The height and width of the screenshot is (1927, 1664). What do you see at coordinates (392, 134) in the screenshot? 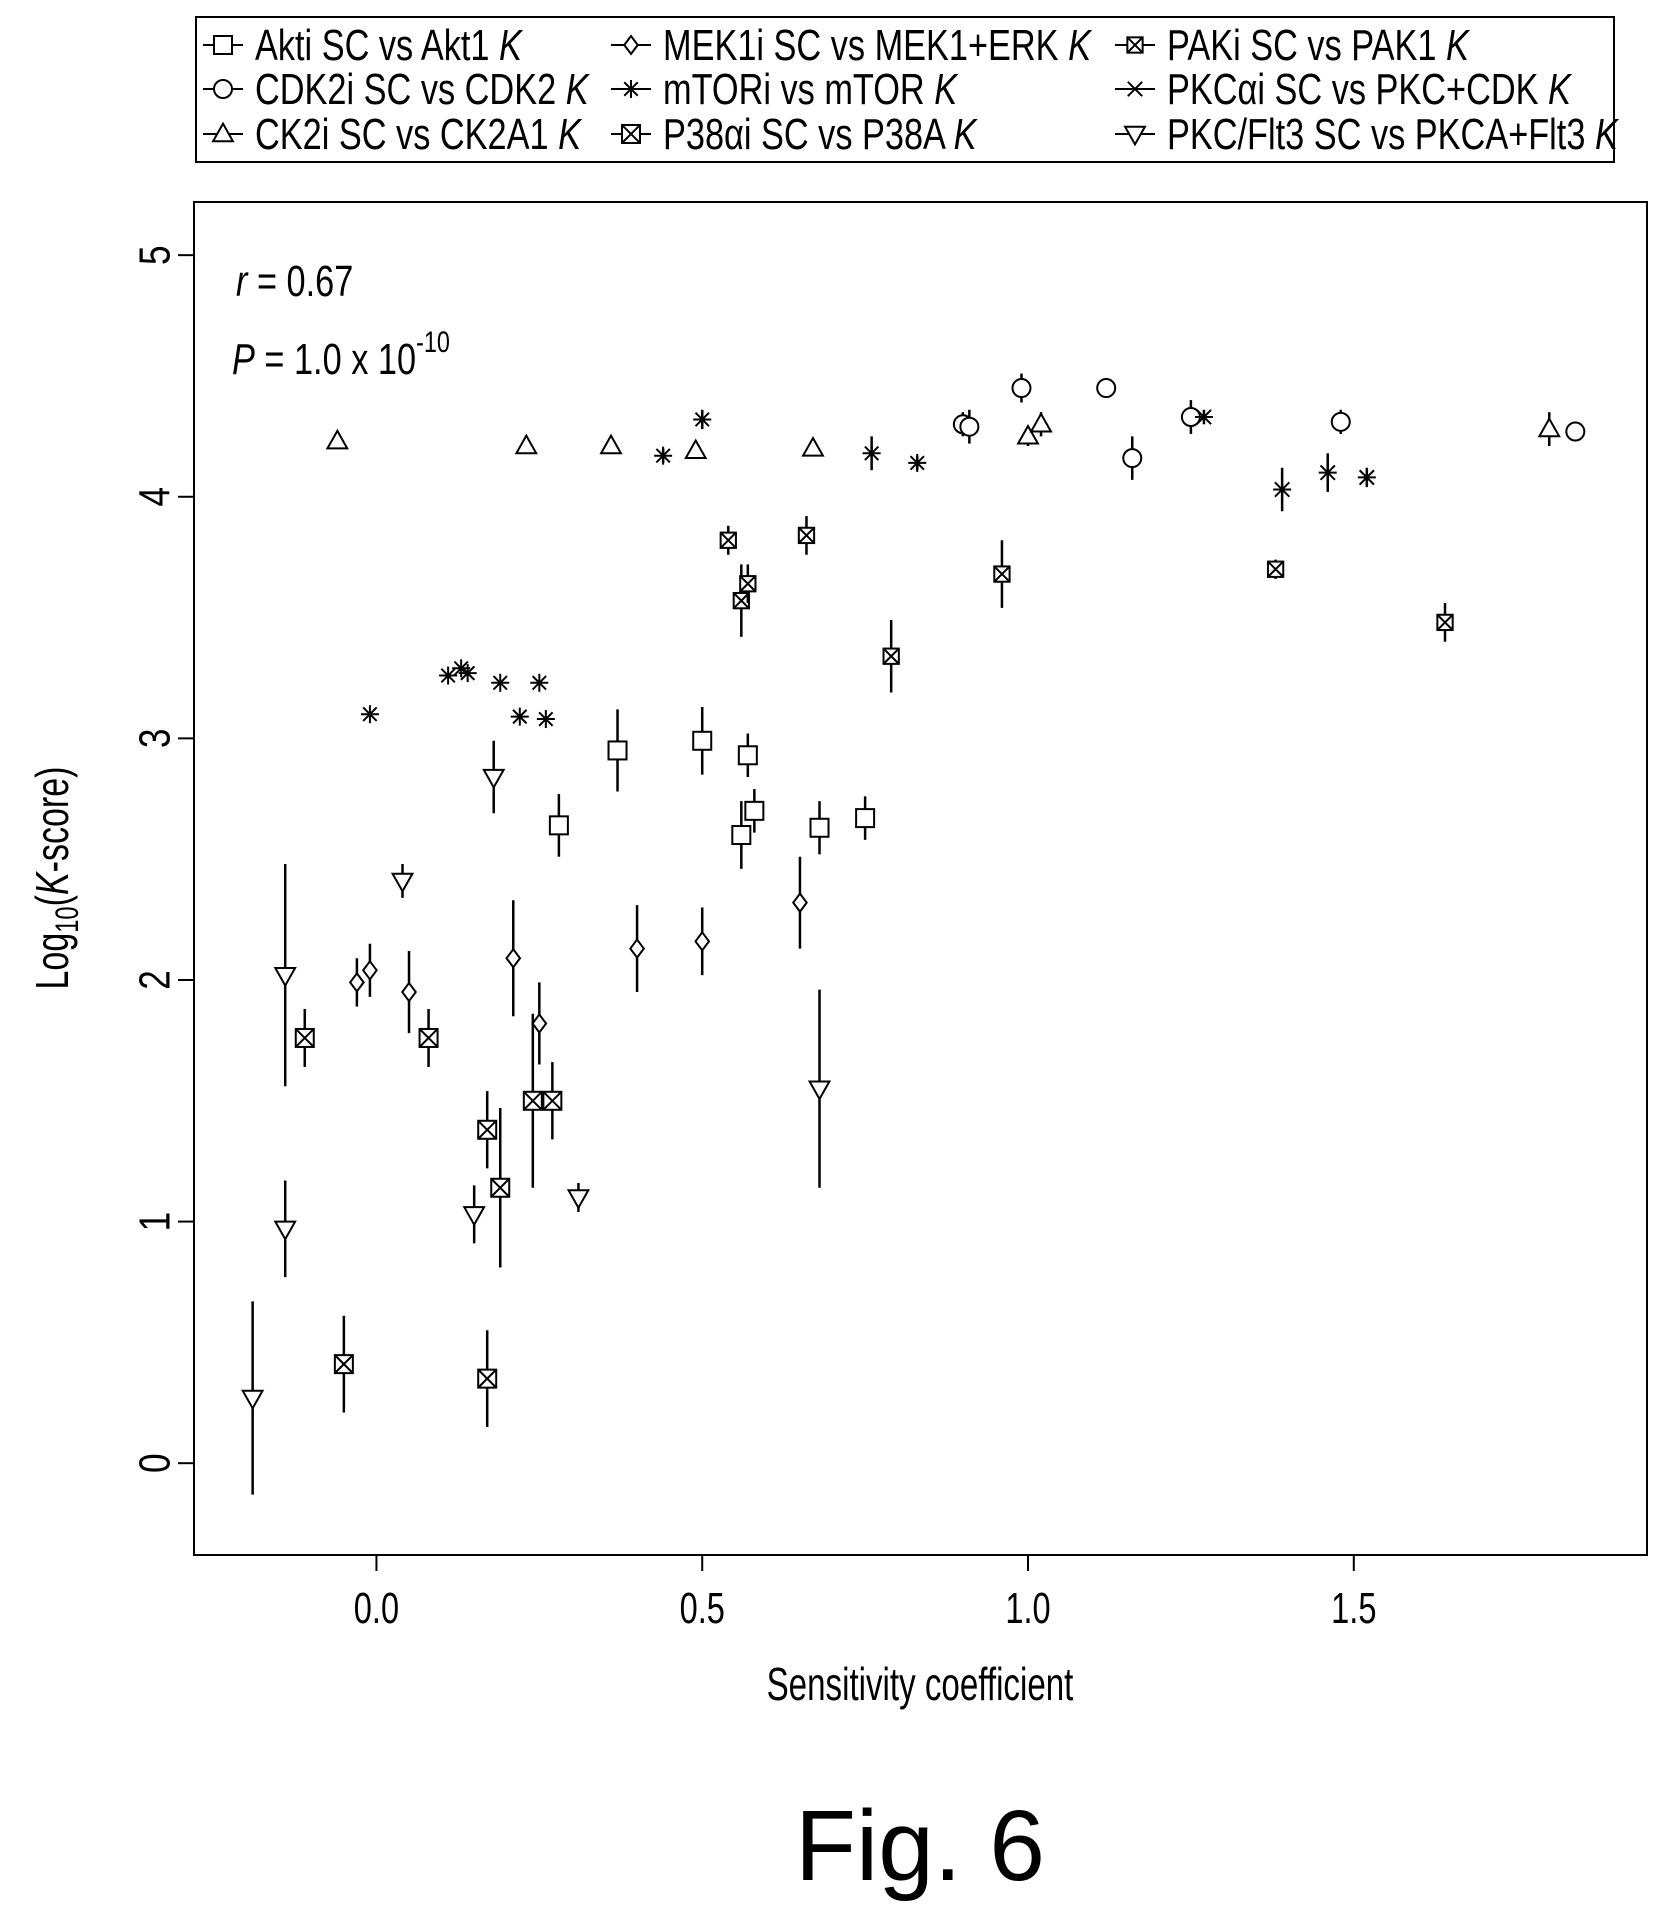
I see `legend-item: CK2i SC vs CK2A1 K` at bounding box center [392, 134].